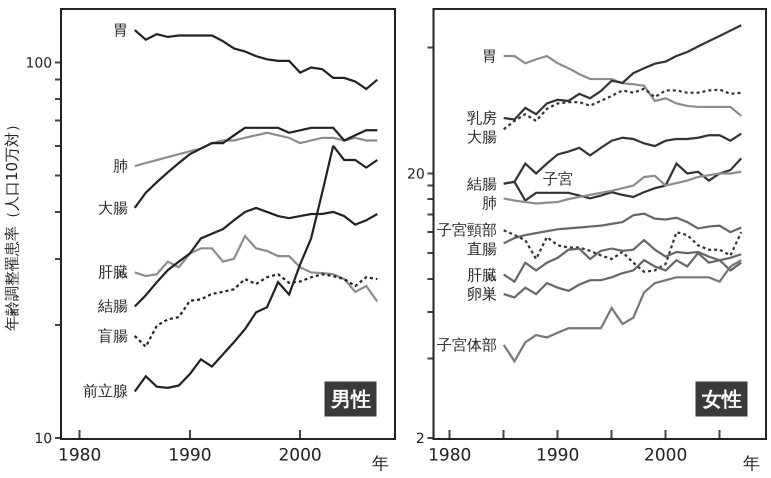  I want to click on y-axis-title: 年齢調整罹患率（人口10万対）, so click(12, 224).